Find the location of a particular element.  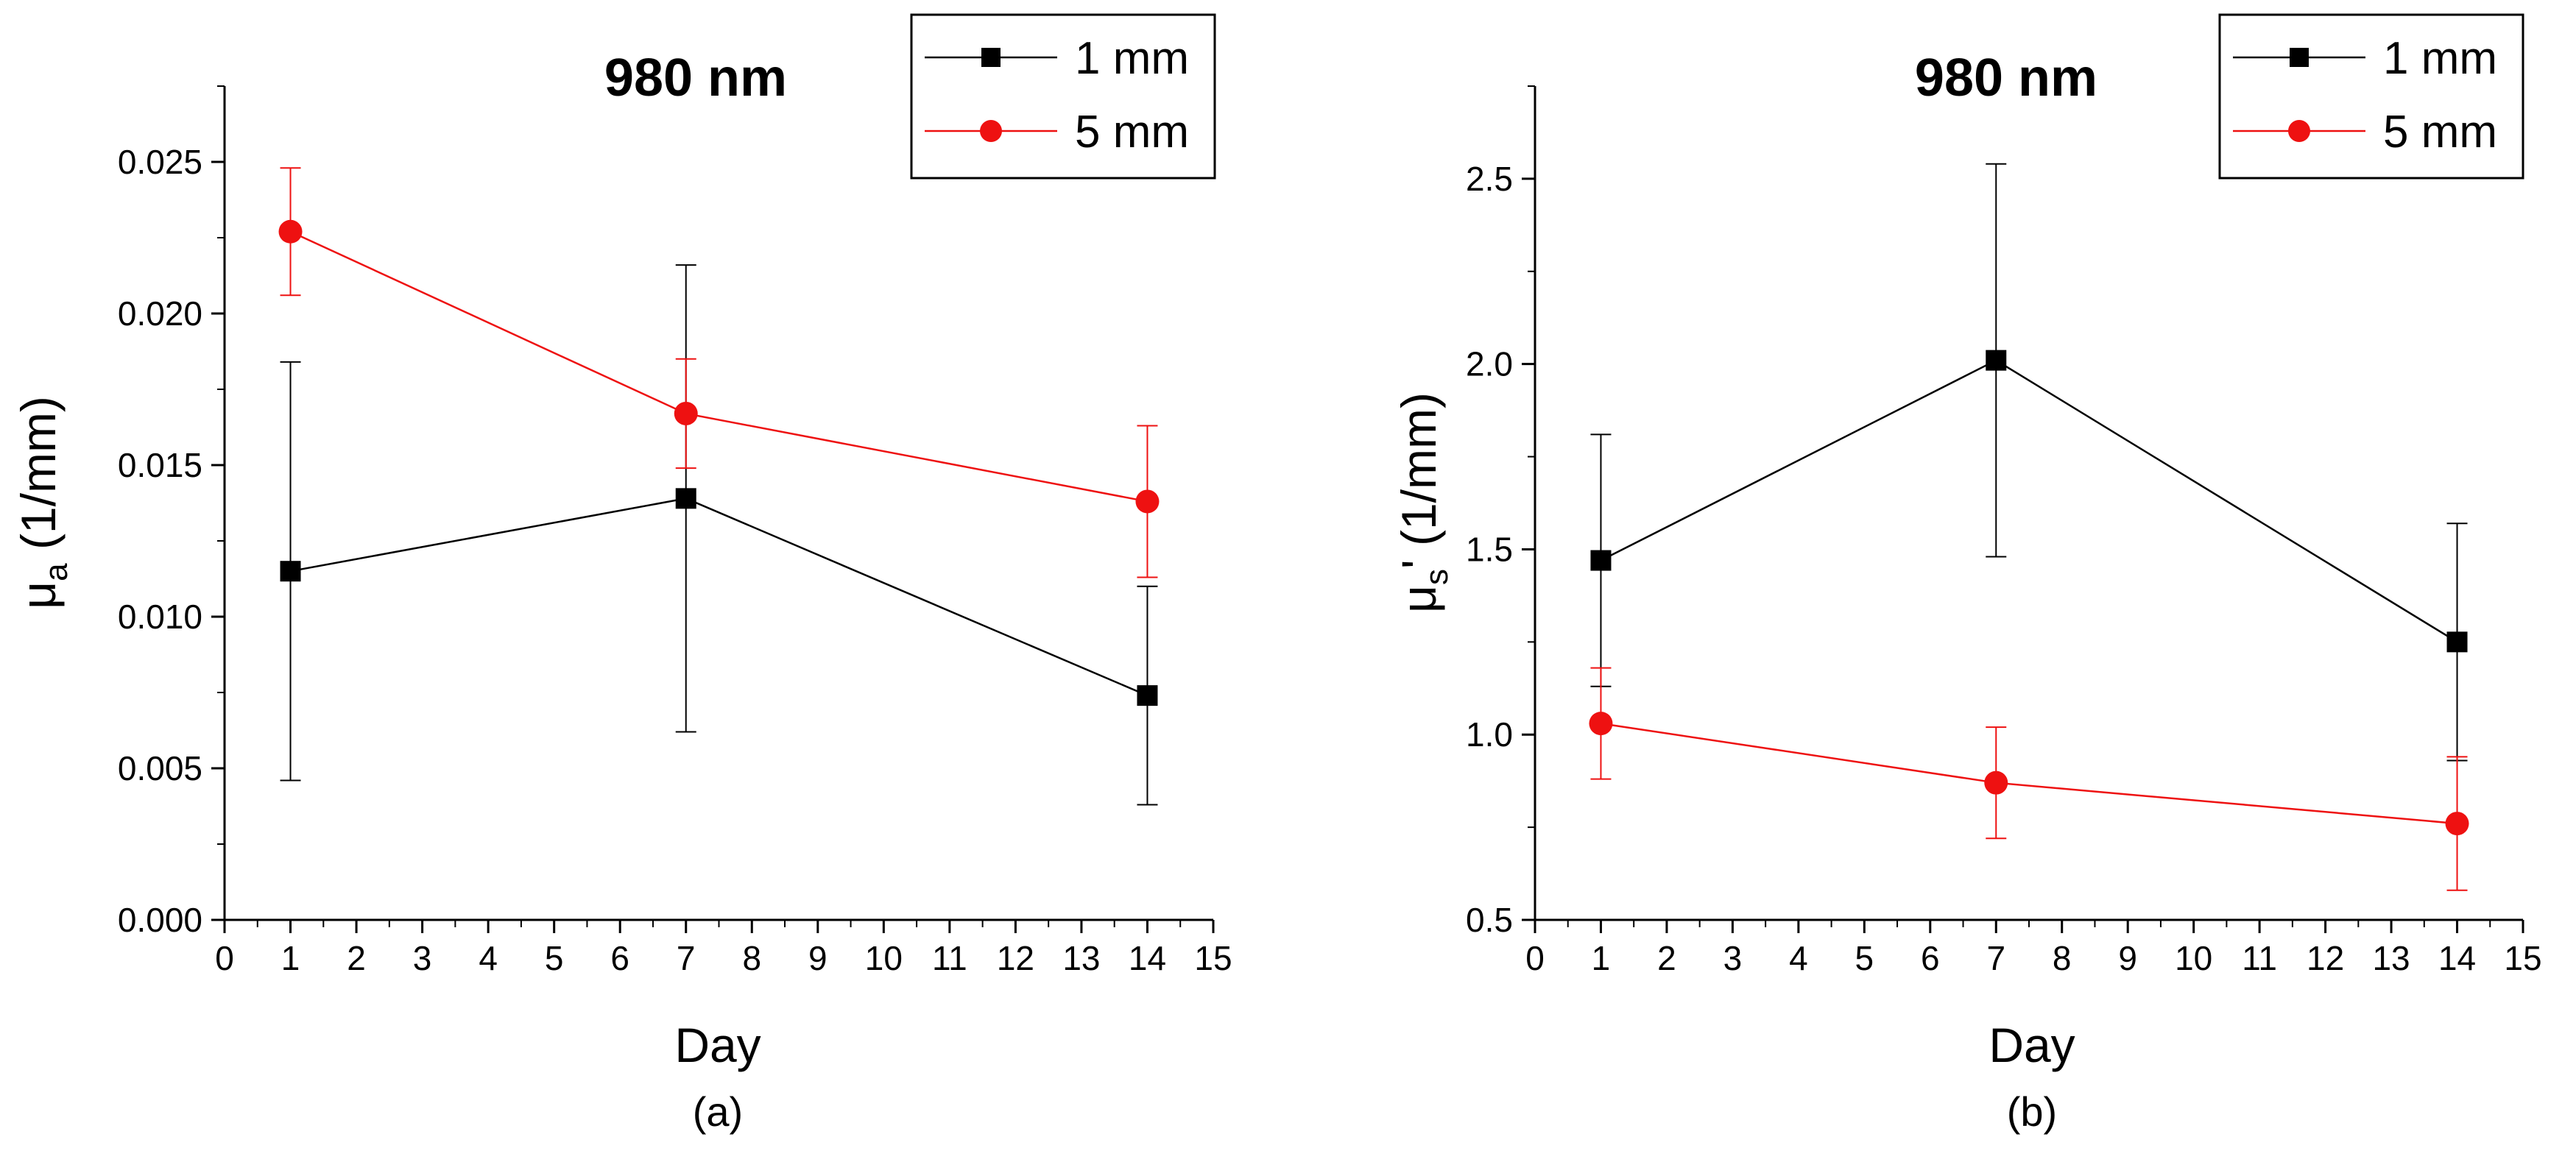

y-axis-title-subscript: s is located at coordinates (1437, 577).